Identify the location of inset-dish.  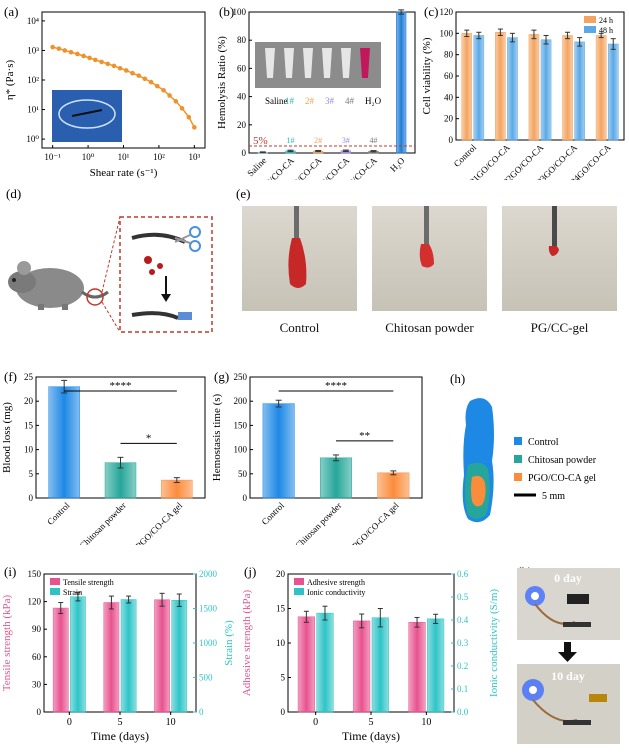
(87, 114).